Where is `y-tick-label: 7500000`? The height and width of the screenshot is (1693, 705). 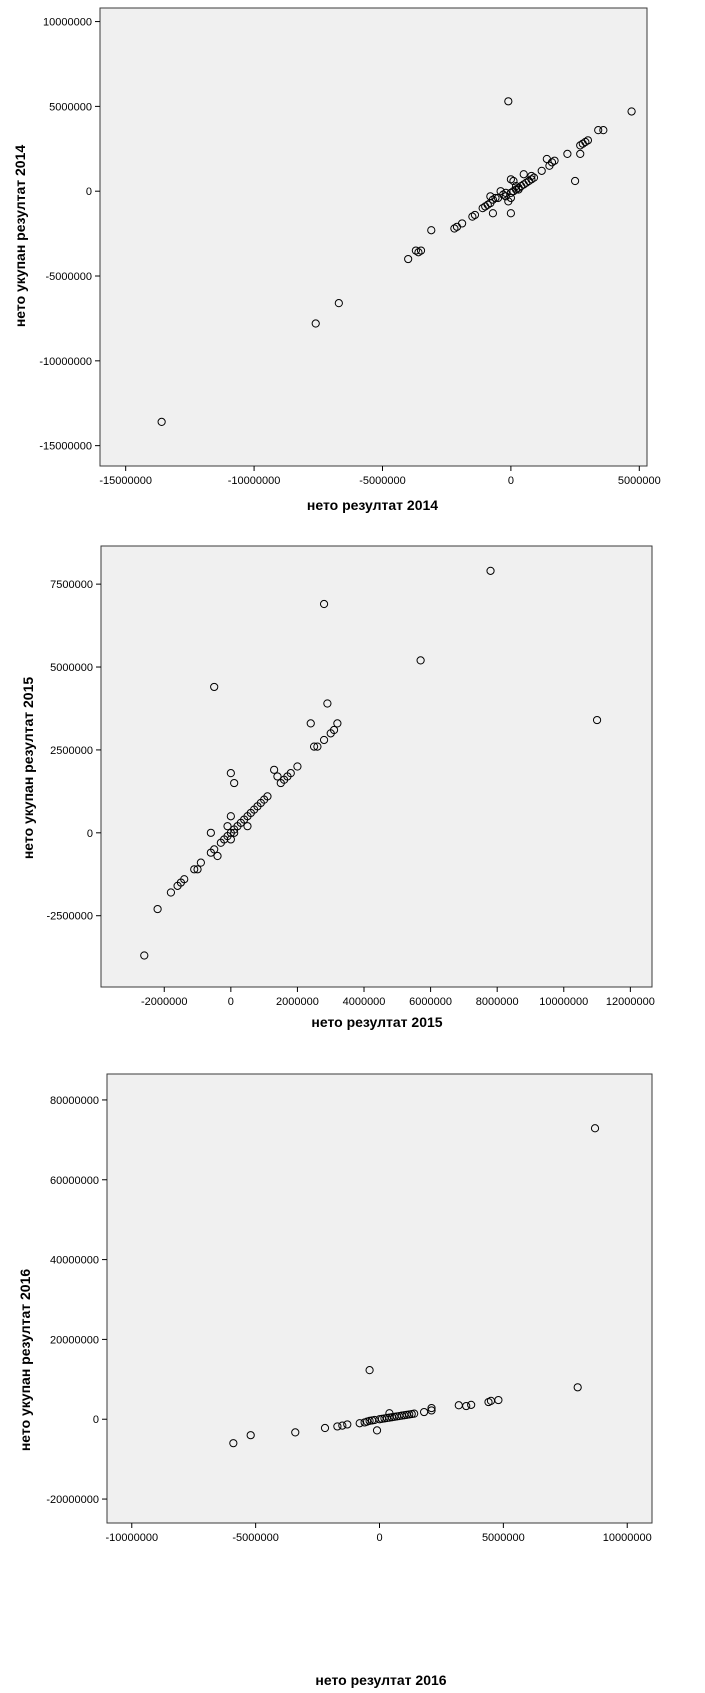 y-tick-label: 7500000 is located at coordinates (71, 585).